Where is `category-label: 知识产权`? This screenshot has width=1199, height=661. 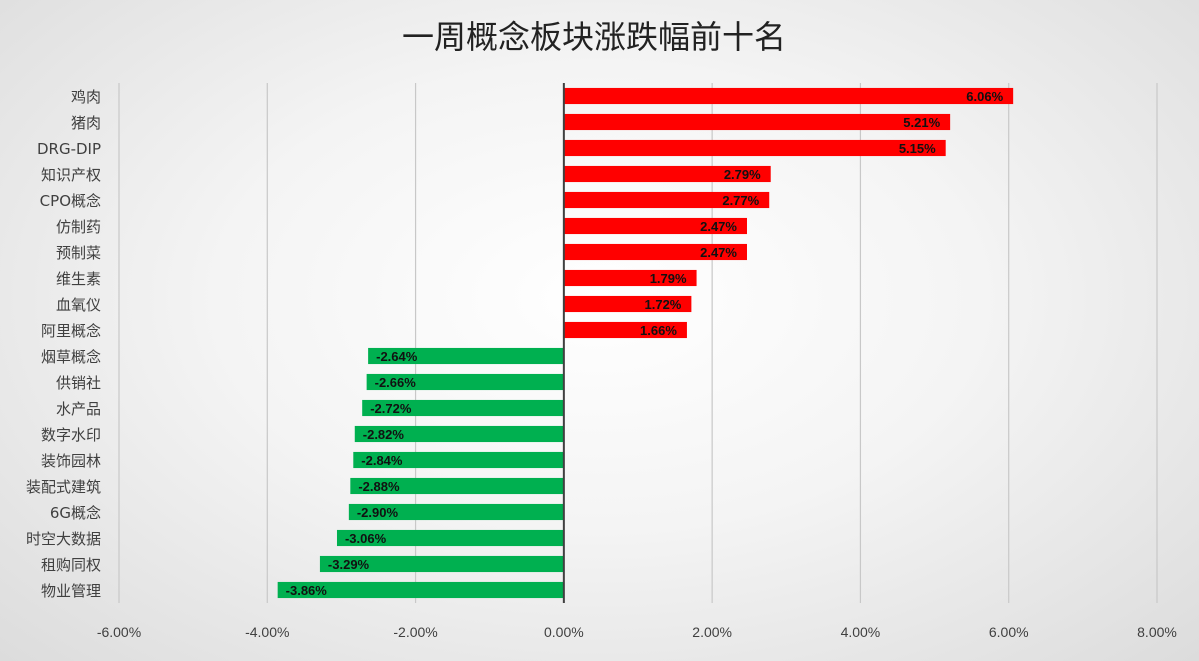 category-label: 知识产权 is located at coordinates (71, 175).